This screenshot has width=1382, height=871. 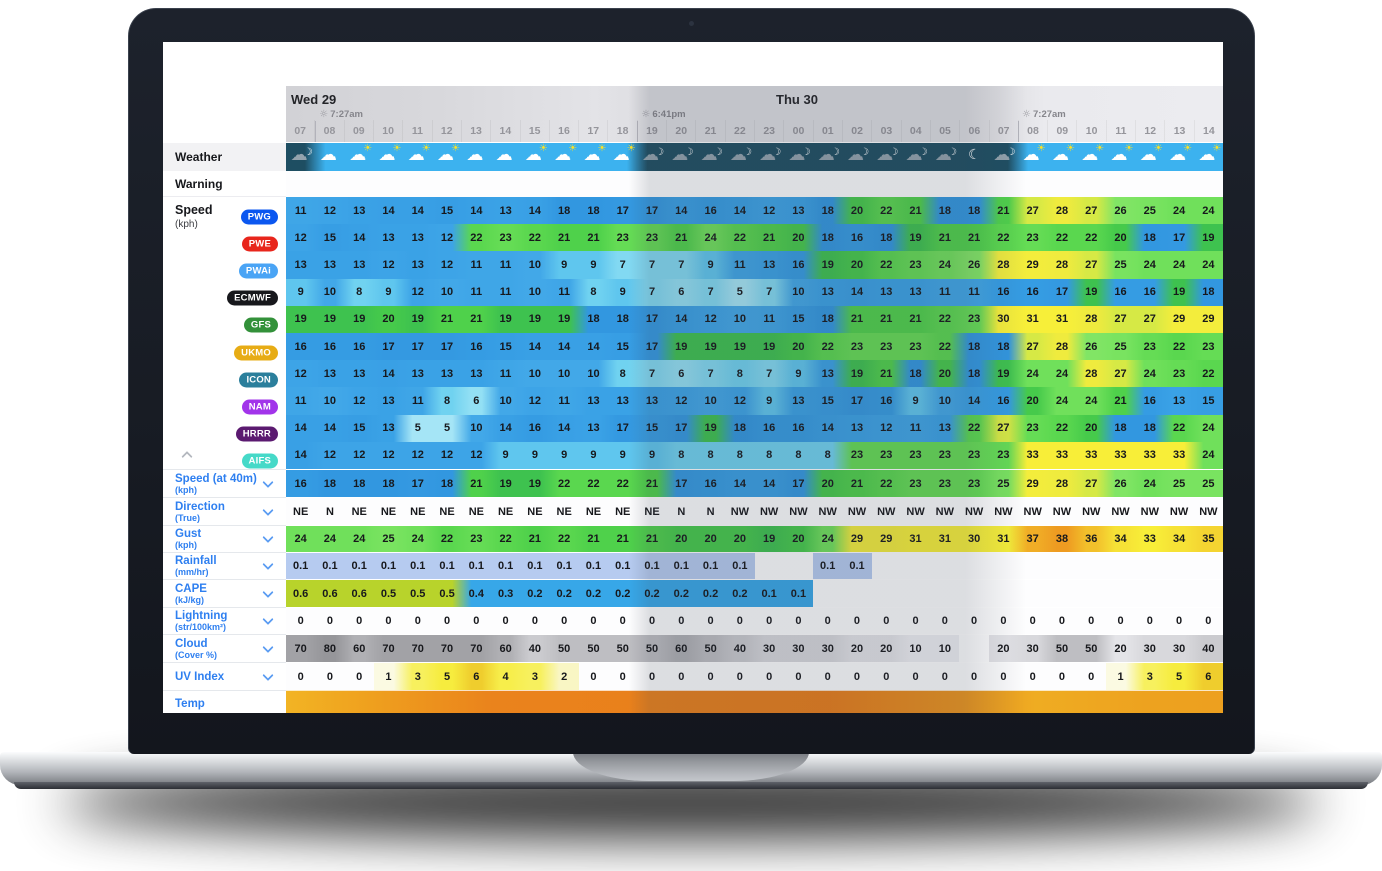 I want to click on speed40-value-cell: 17, so click(x=681, y=483).